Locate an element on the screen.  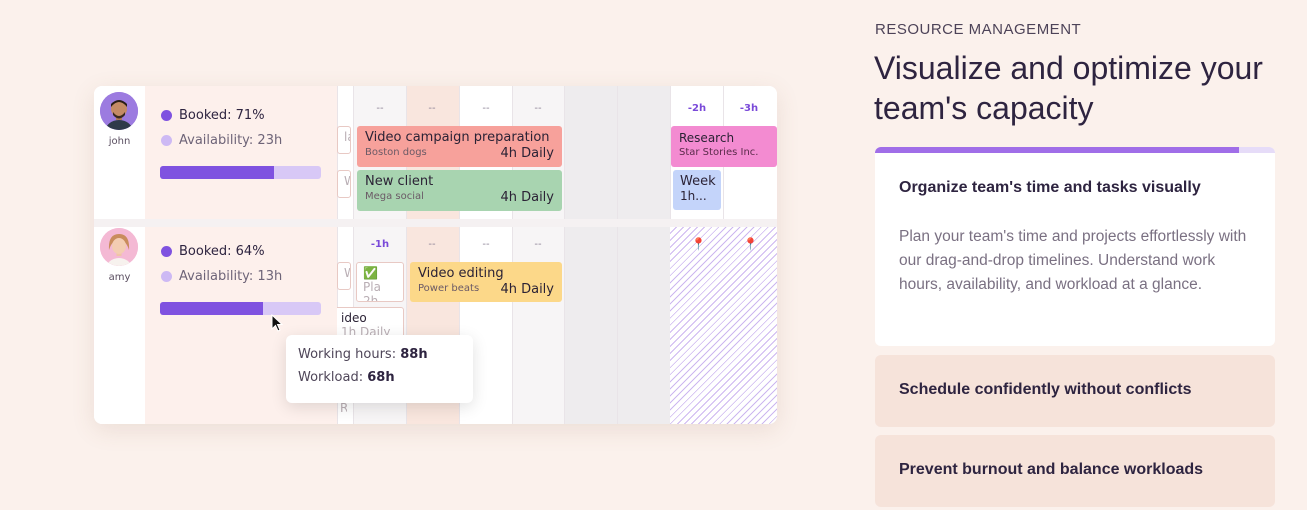
feature-title: Schedule confidently without conflicts is located at coordinates (1045, 389).